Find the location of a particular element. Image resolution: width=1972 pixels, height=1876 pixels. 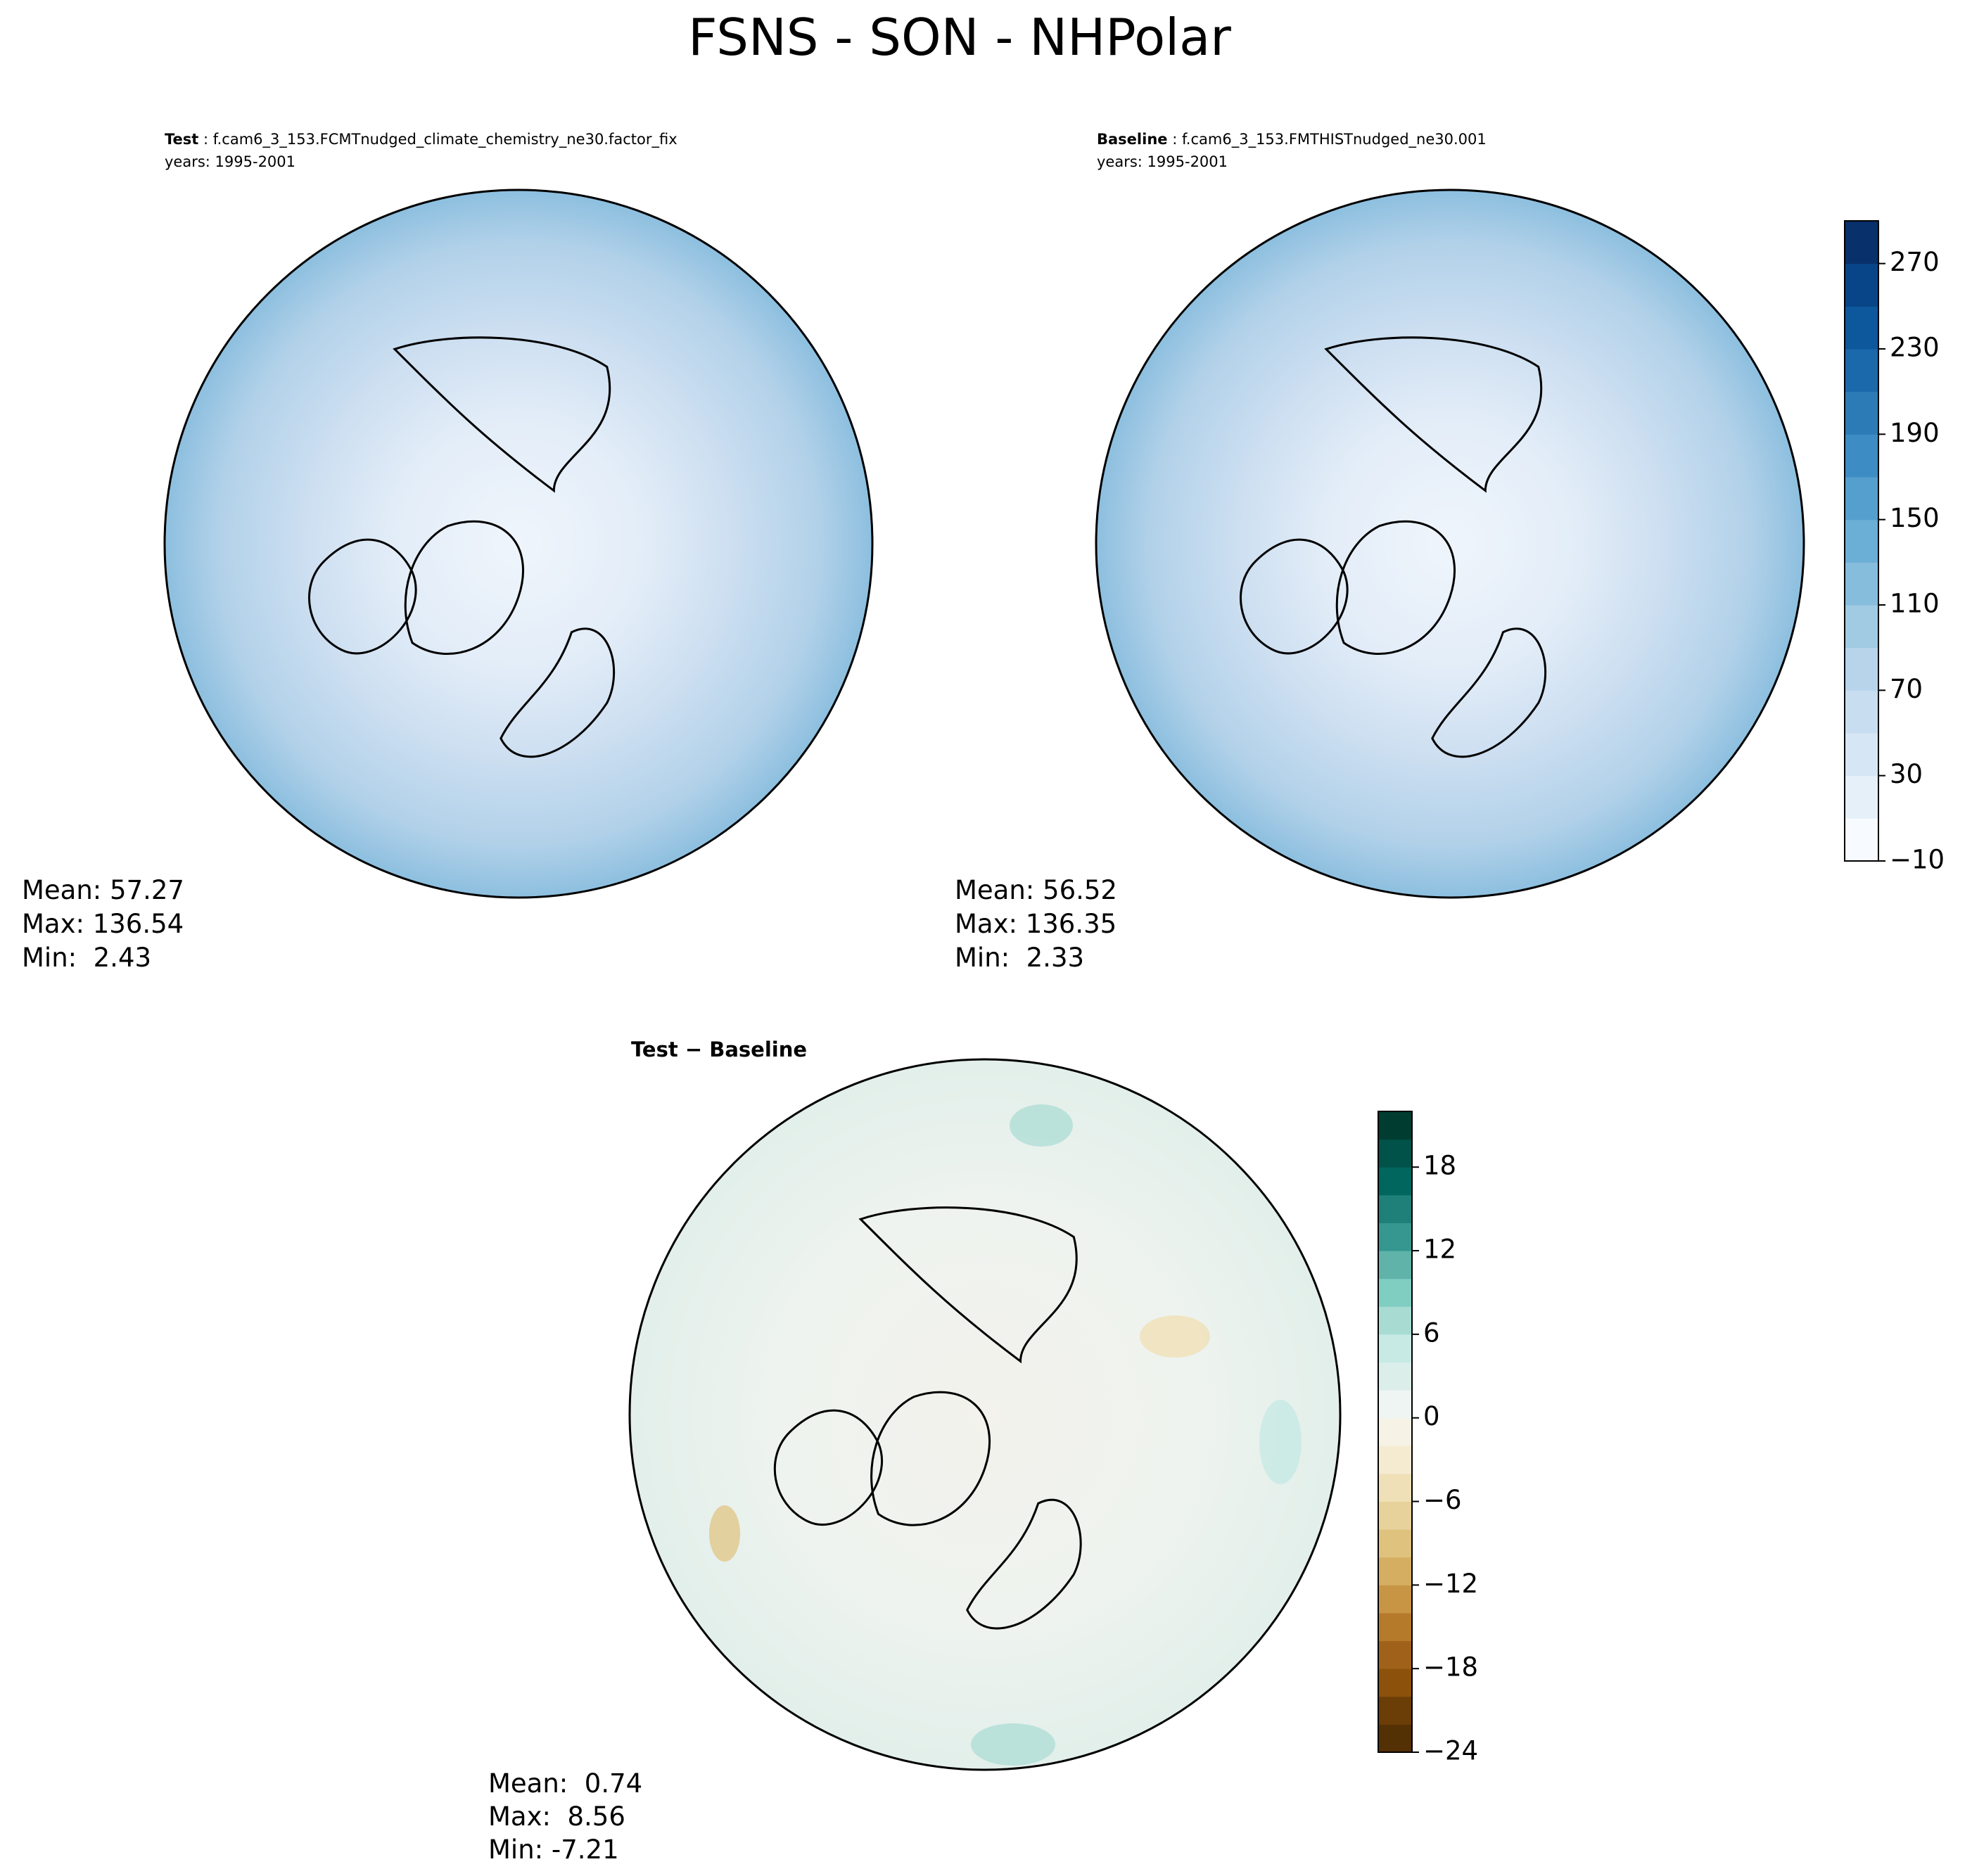

stat-line: Min: -7.21 is located at coordinates (553, 1849).